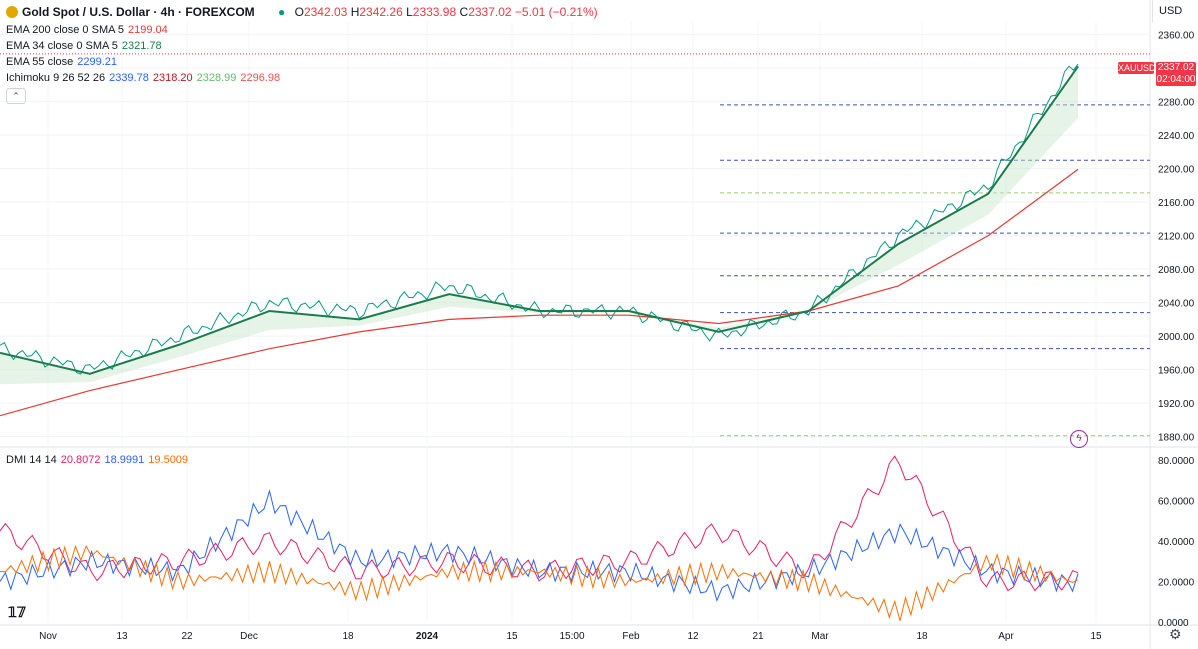  I want to click on ema55-legend: EMA 55 close 2299.21, so click(61, 62).